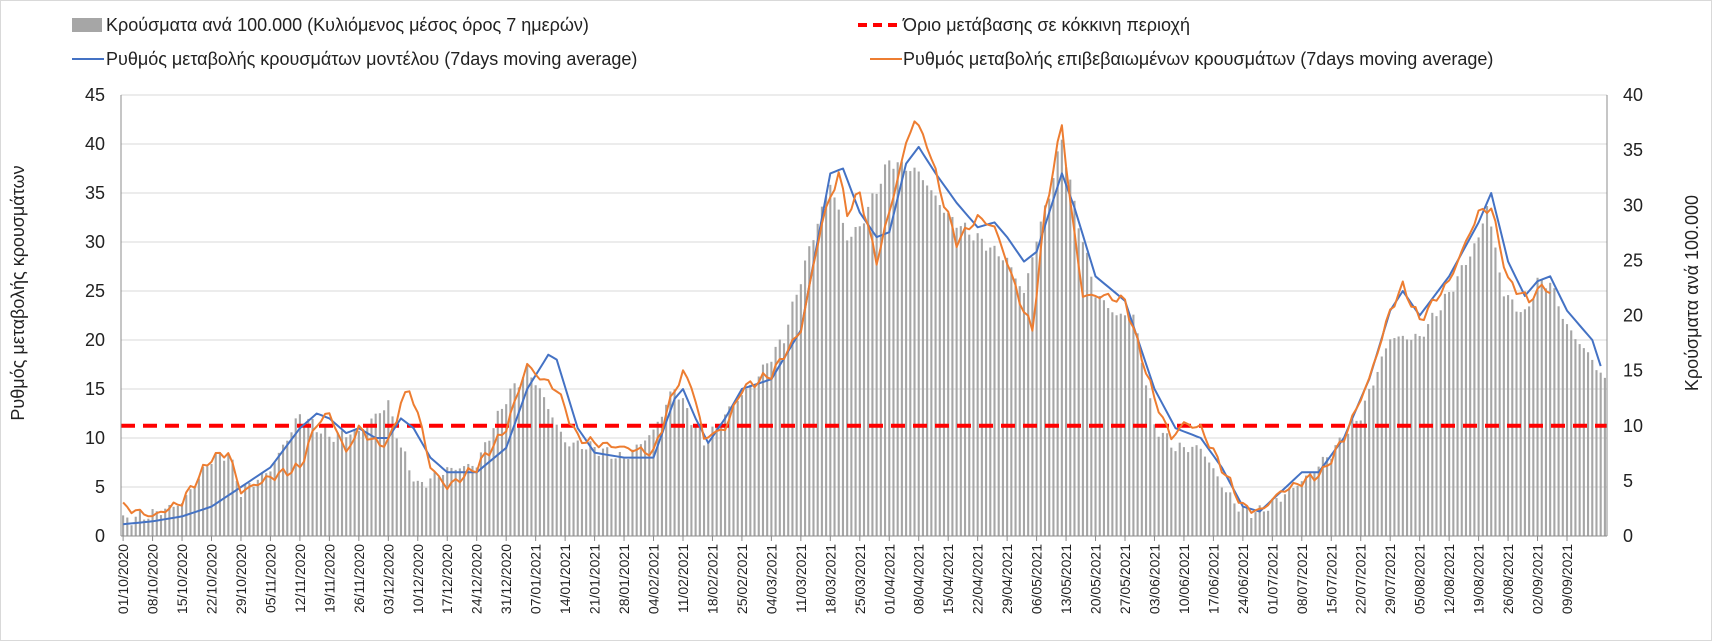  What do you see at coordinates (683, 578) in the screenshot?
I see `x-tick-label: 11/02/2021` at bounding box center [683, 578].